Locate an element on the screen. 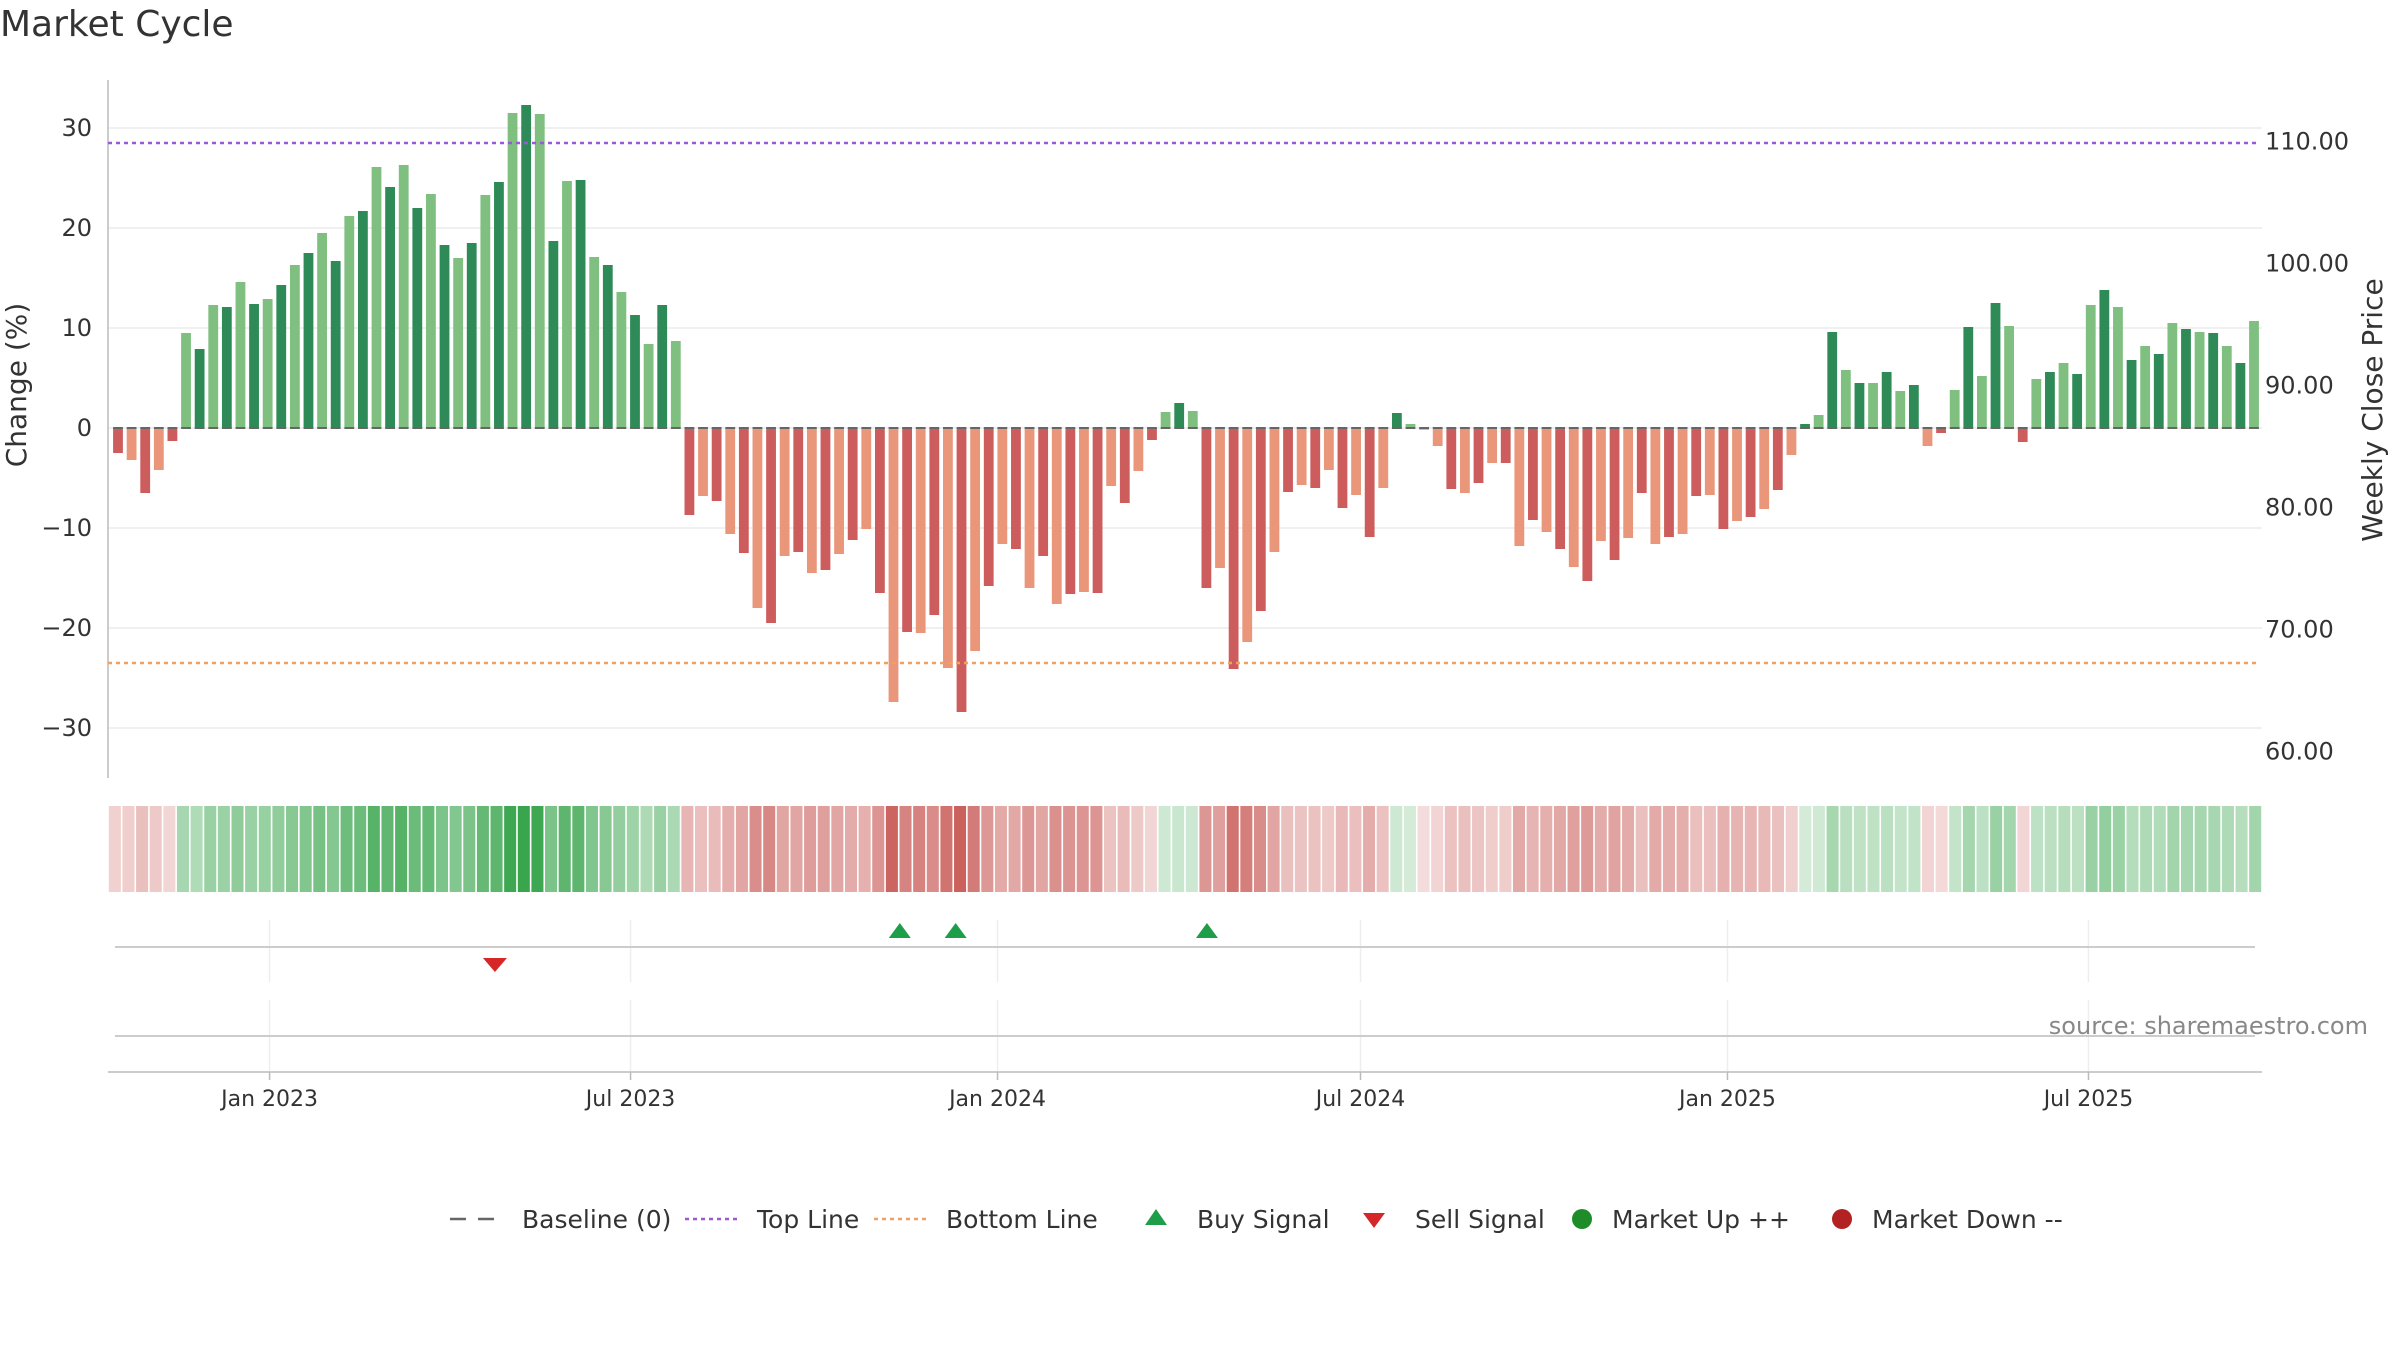  y-tick-label: 20 is located at coordinates (76, 228).